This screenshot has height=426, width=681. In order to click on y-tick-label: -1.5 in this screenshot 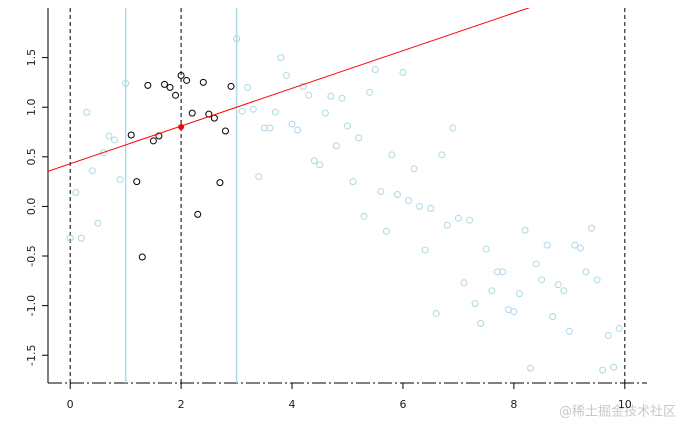, I will do `click(31, 354)`.